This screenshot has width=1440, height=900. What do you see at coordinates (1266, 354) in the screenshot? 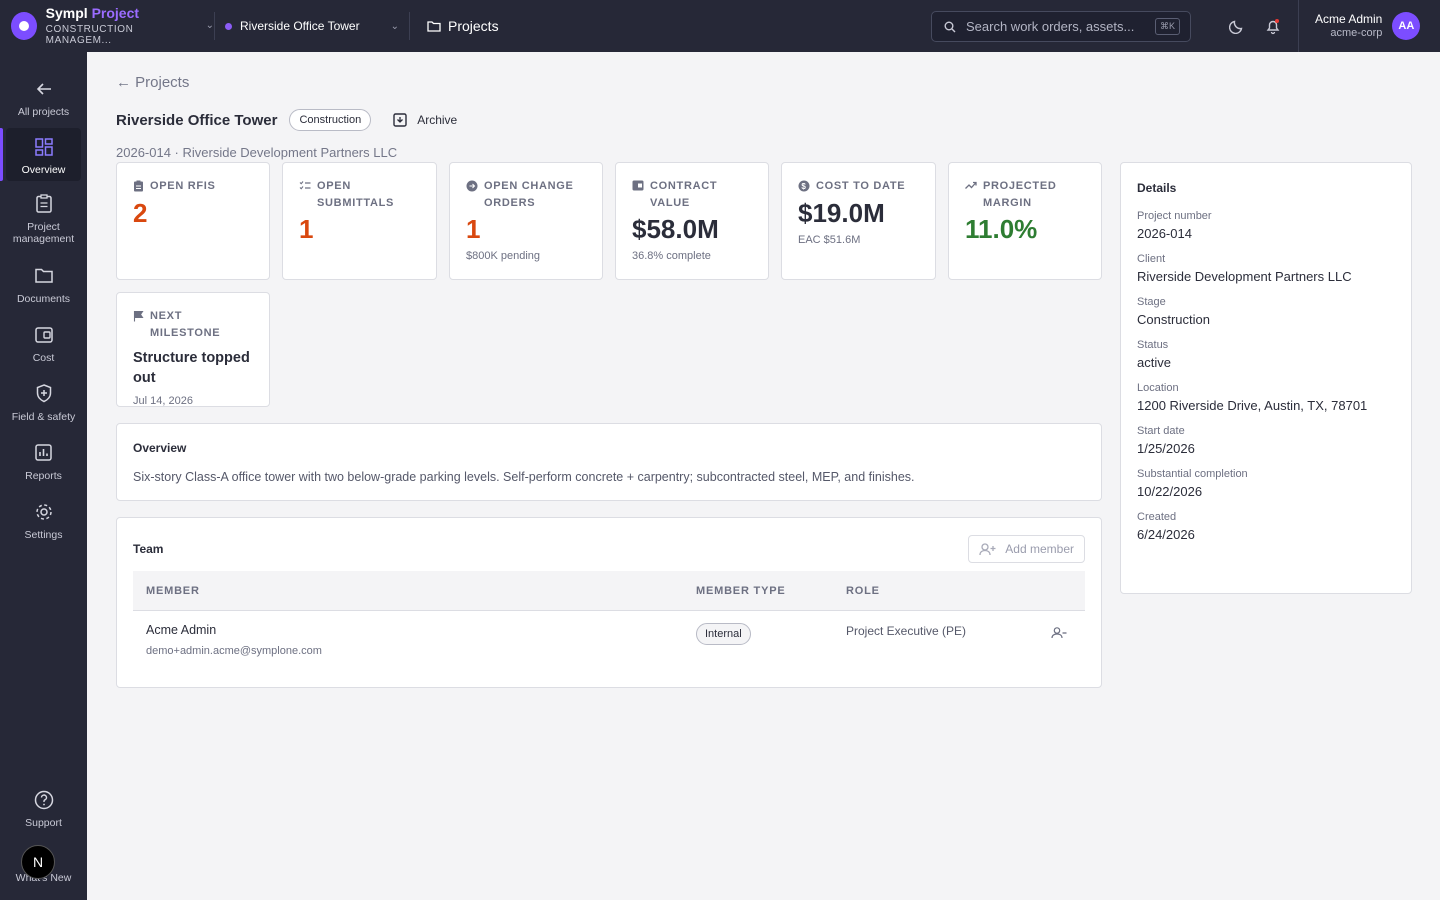
I see `detail-status: Status active` at bounding box center [1266, 354].